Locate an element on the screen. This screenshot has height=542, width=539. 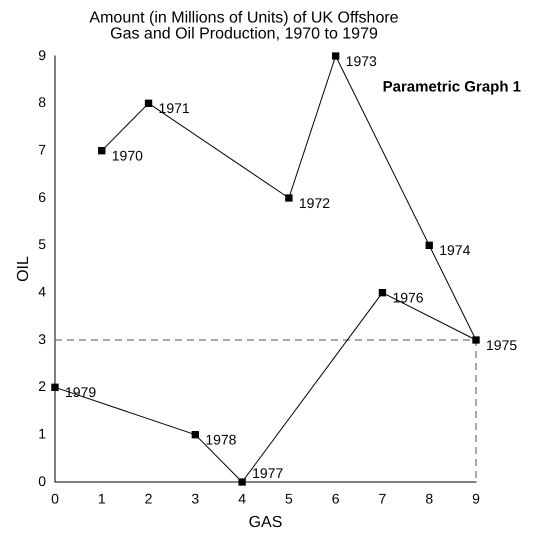
y-tick-label: 6 is located at coordinates (42, 196).